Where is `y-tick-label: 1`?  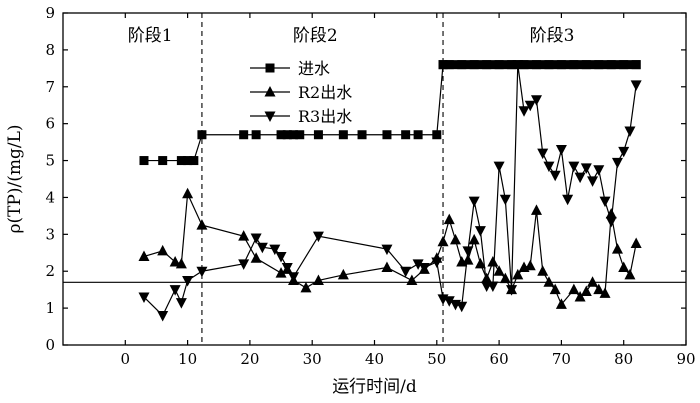
y-tick-label: 1 is located at coordinates (50, 308).